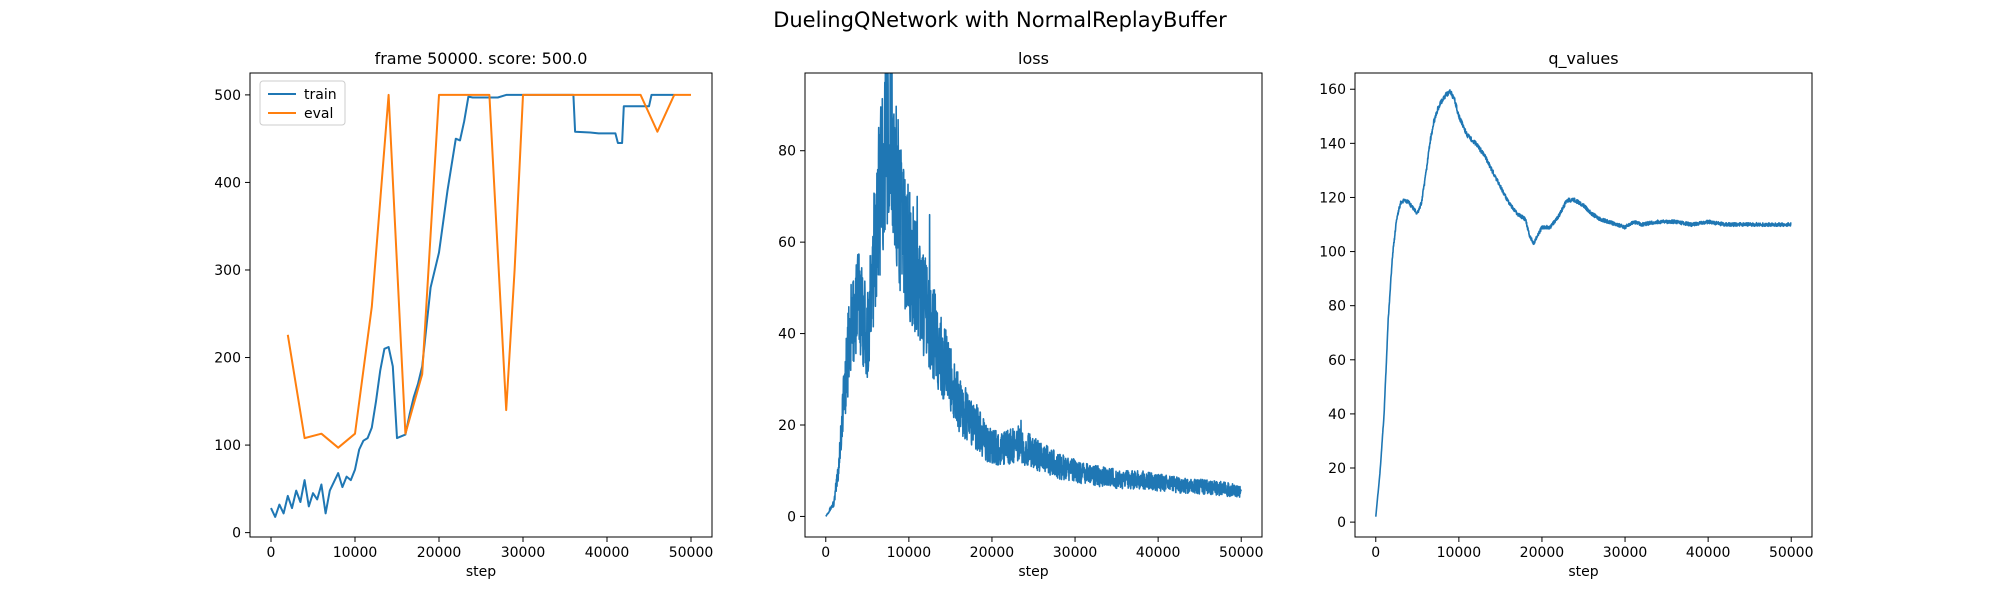 The width and height of the screenshot is (2000, 600). Describe the element at coordinates (1000, 20) in the screenshot. I see `figure-title: DuelingQNetwork with NormalReplayBuffer` at that location.